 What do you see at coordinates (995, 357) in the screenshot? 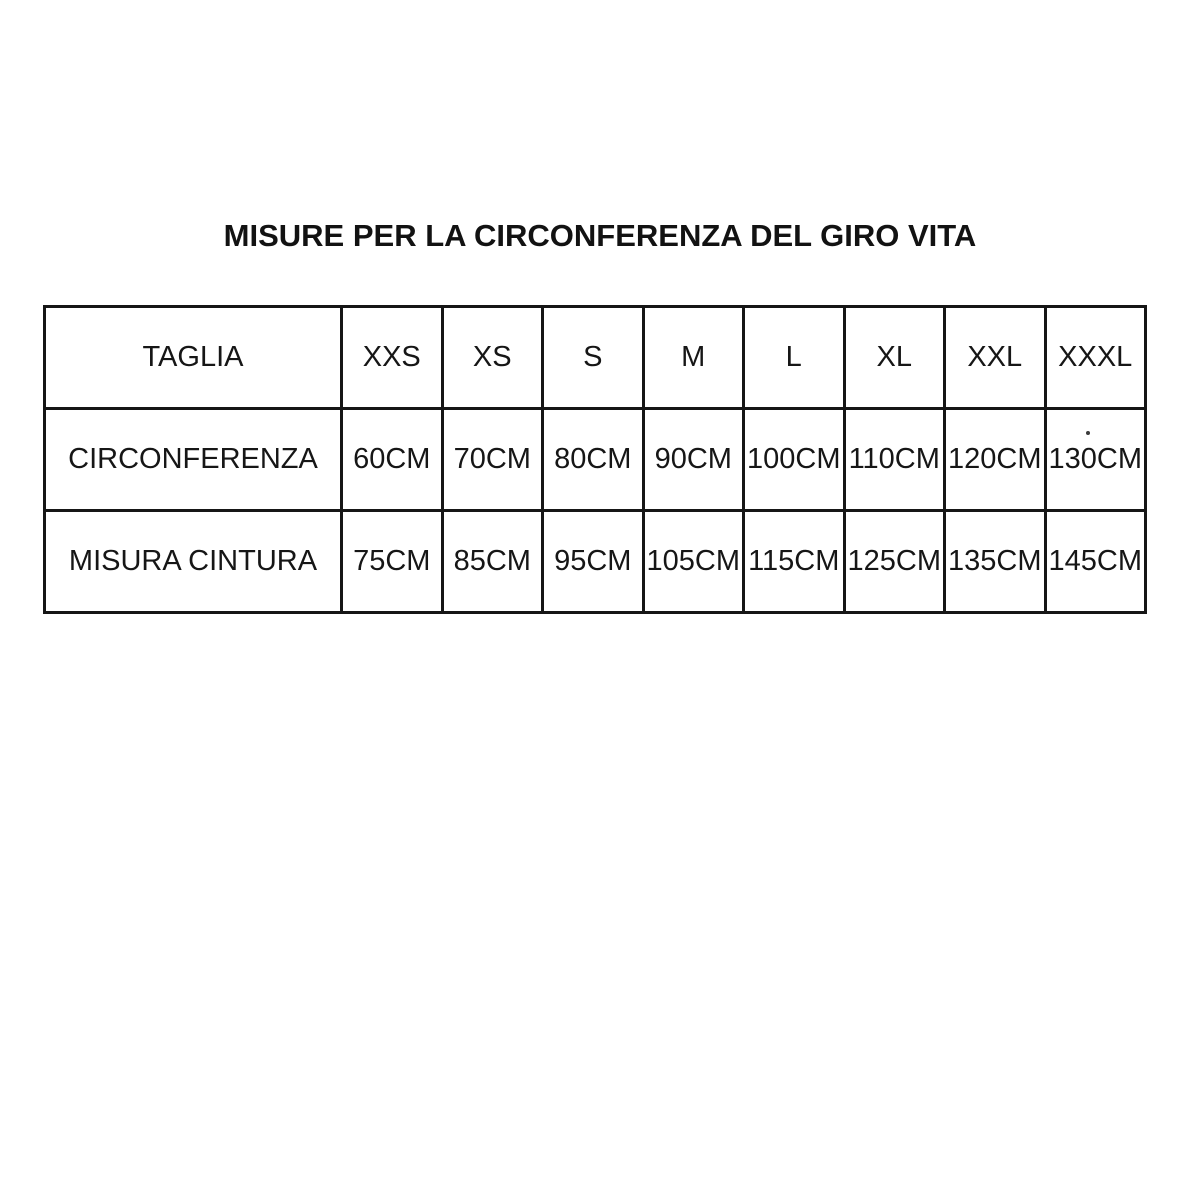
I see `header-cell-xxl: XXL` at bounding box center [995, 357].